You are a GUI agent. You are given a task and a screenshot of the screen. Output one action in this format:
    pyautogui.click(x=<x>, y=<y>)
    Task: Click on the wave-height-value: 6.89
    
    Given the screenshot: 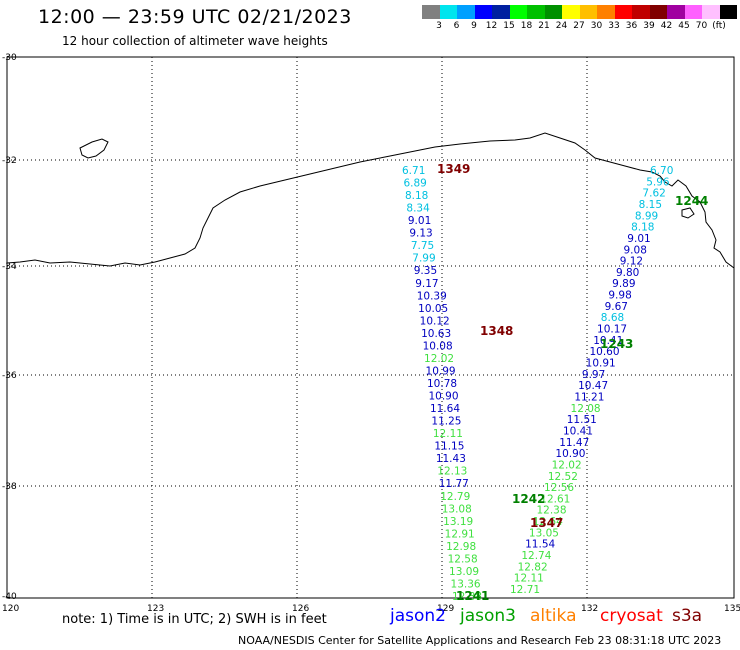 What is the action you would take?
    pyautogui.click(x=414, y=184)
    